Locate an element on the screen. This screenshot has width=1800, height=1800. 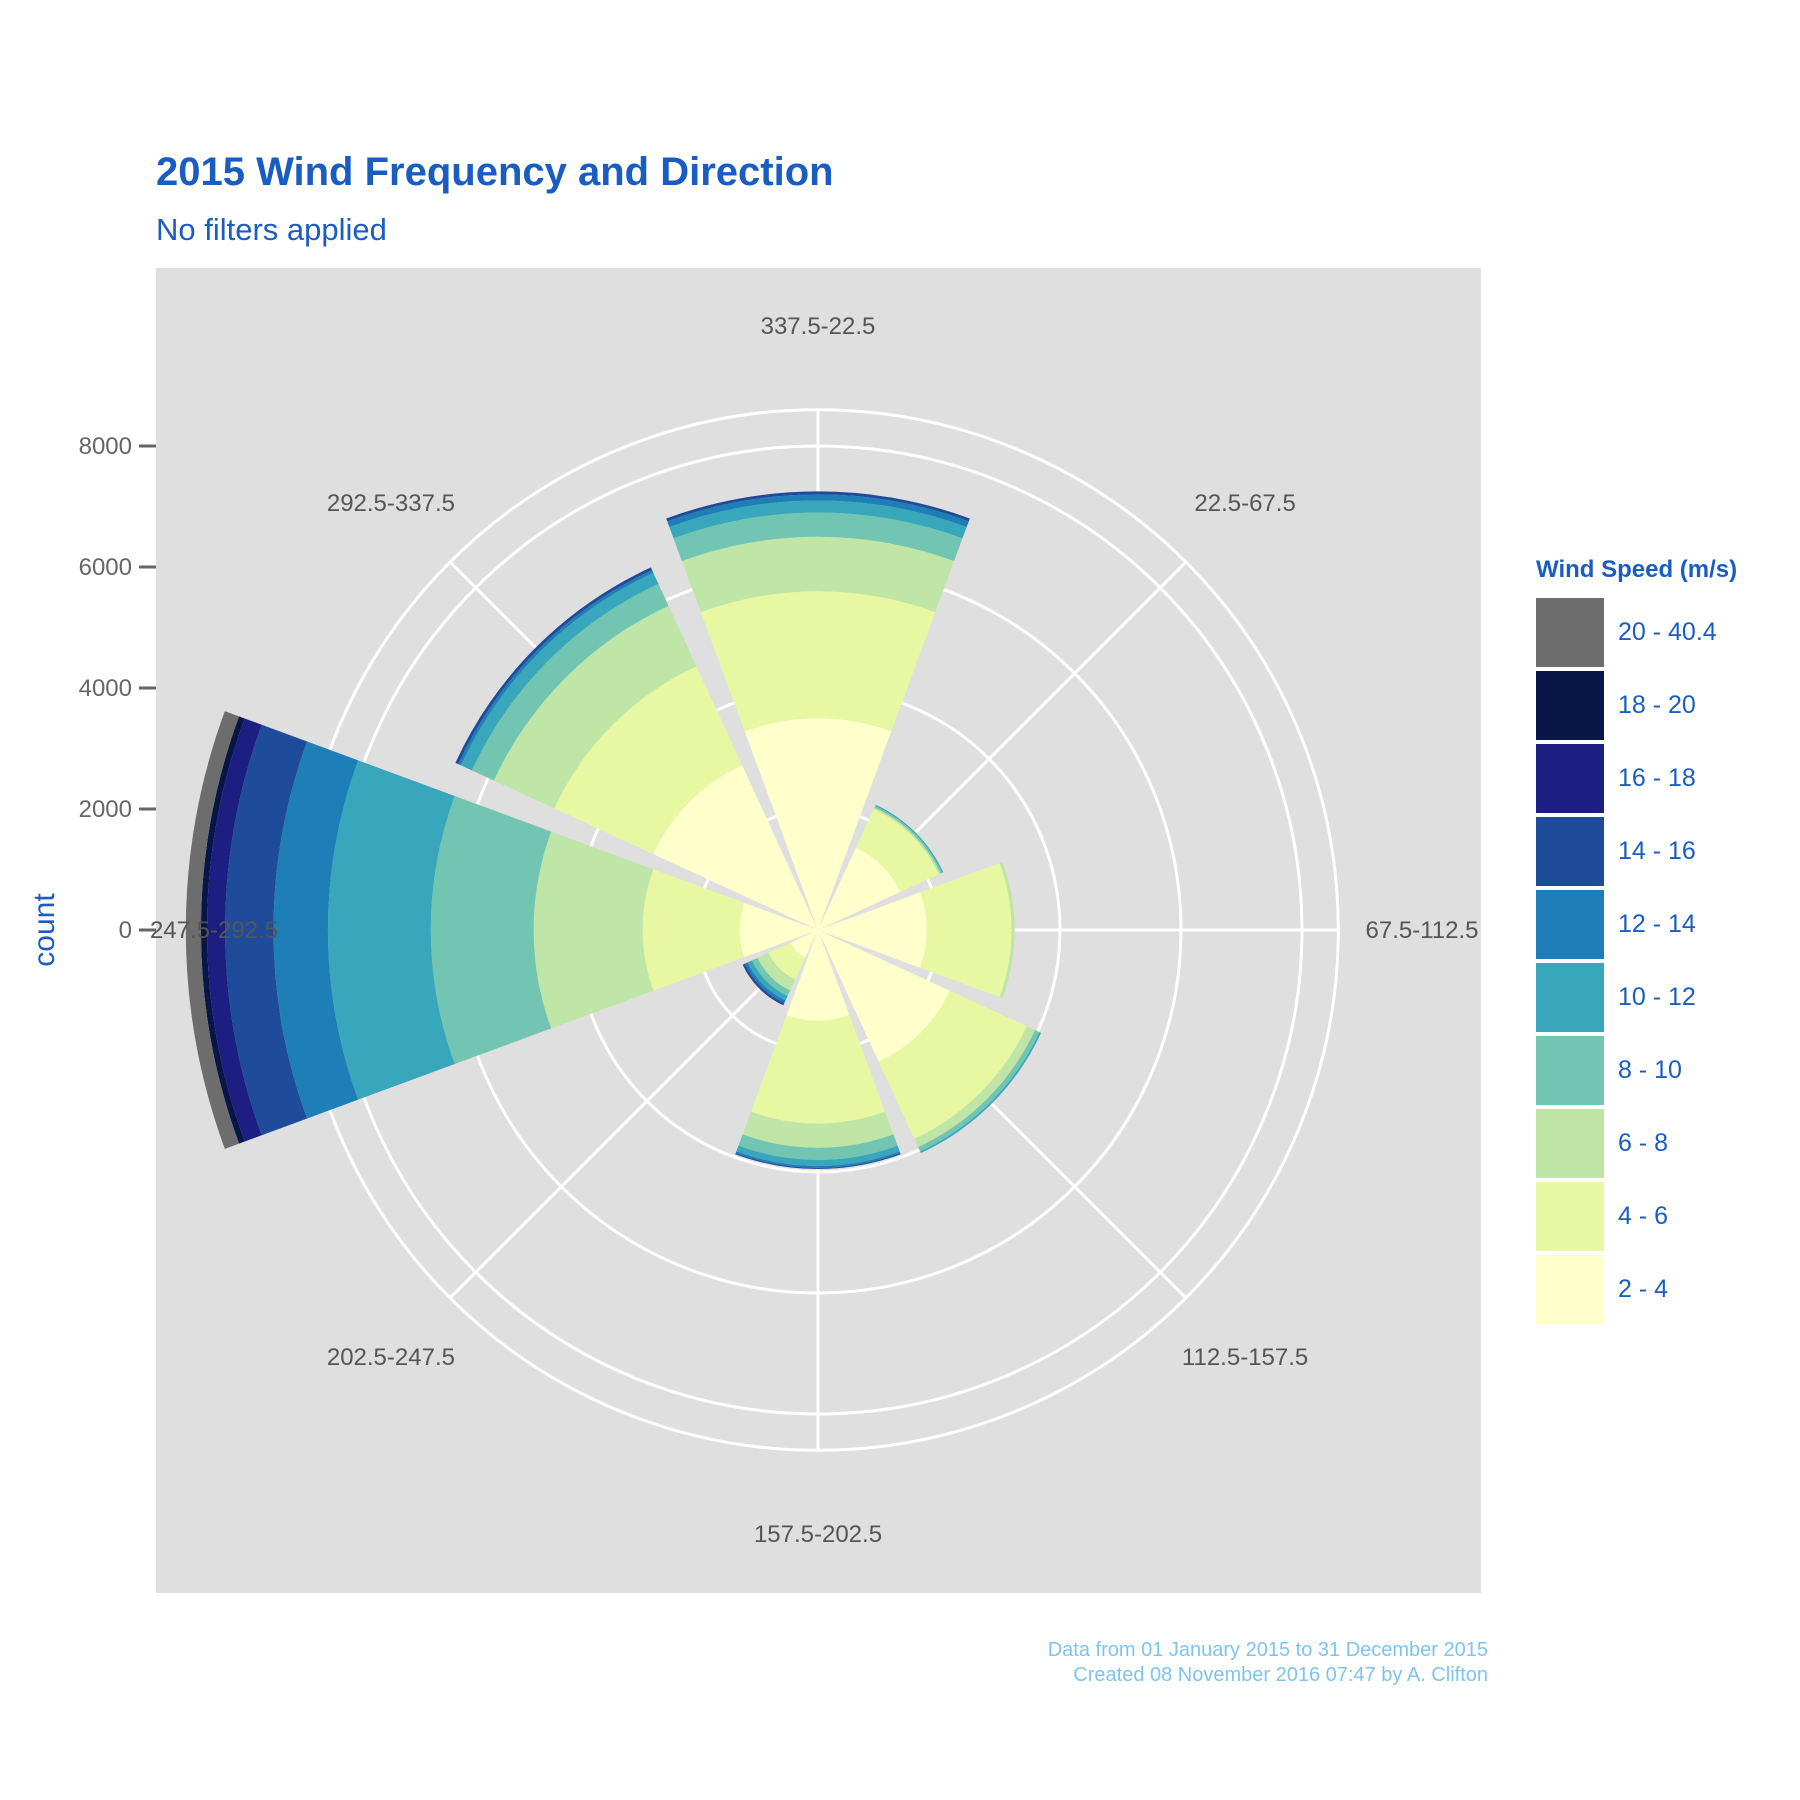
bar-segment-247.5-292.5-20-40.4 is located at coordinates (212, 930).